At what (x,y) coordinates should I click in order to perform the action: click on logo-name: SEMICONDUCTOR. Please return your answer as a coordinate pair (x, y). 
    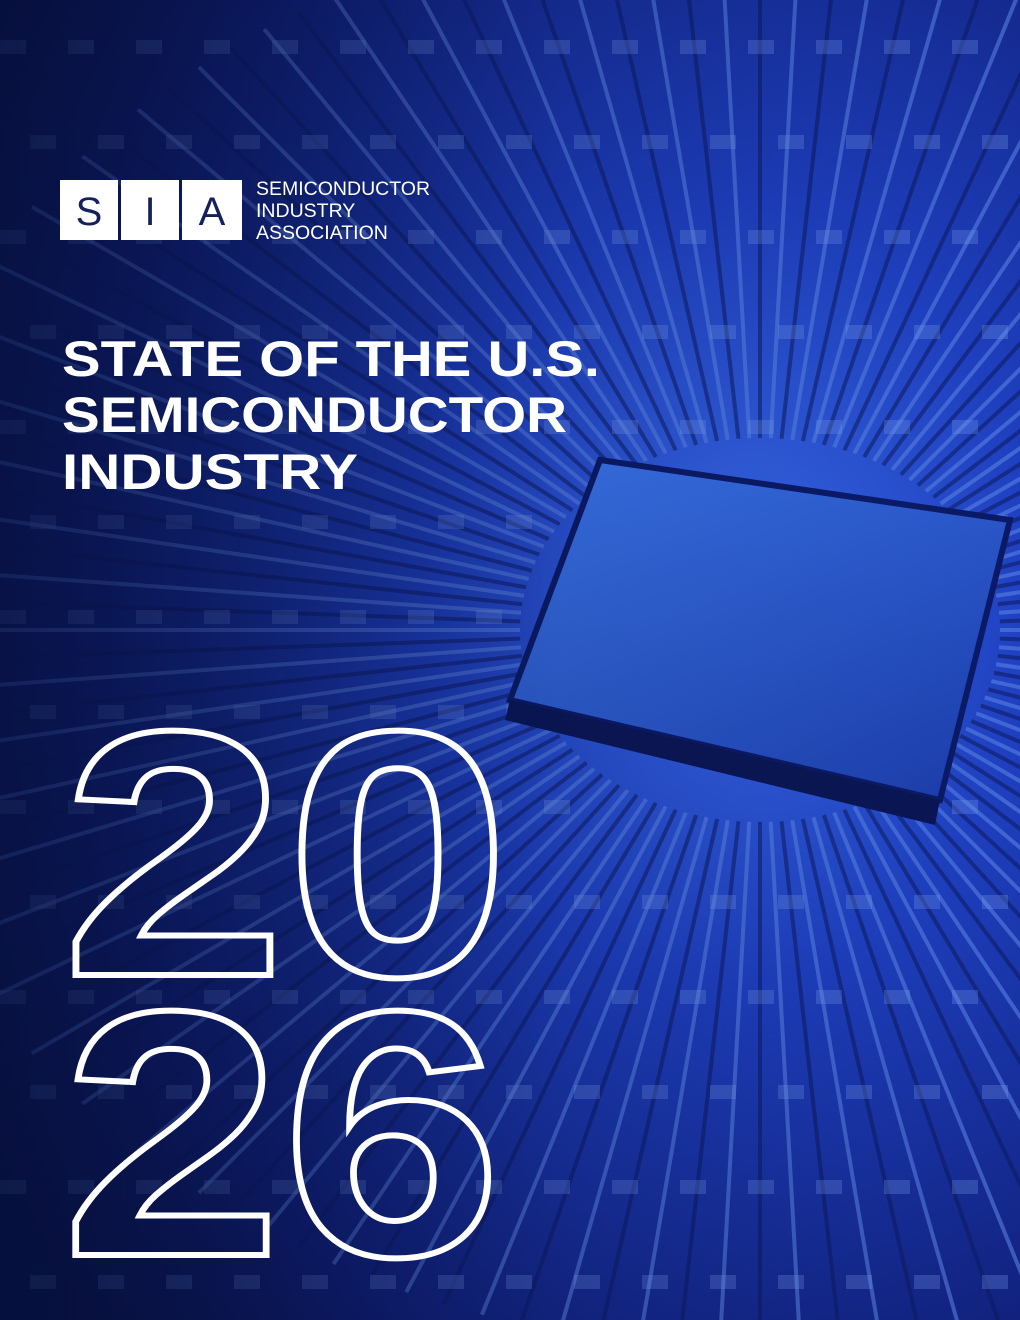
    Looking at the image, I should click on (343, 189).